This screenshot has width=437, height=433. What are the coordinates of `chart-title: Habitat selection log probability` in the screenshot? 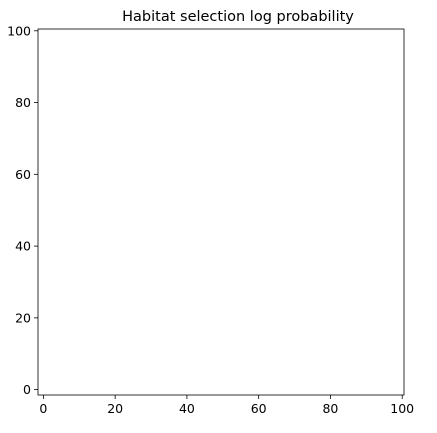 It's located at (238, 17).